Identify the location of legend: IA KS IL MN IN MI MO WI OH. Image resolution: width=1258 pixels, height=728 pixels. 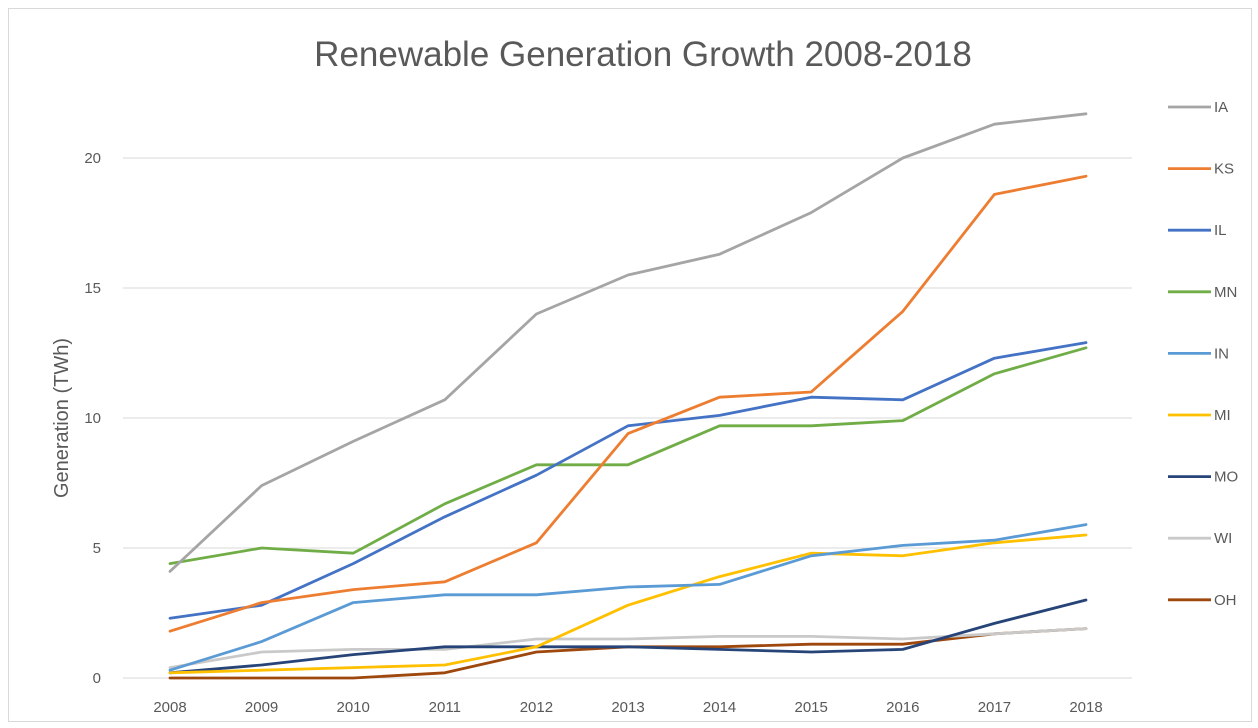
(1203, 354).